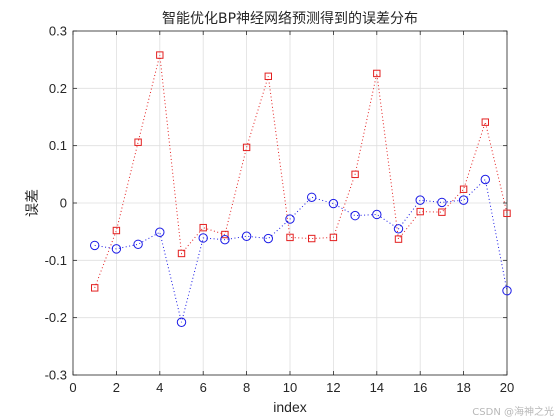  What do you see at coordinates (203, 387) in the screenshot?
I see `x-tick-label: 6` at bounding box center [203, 387].